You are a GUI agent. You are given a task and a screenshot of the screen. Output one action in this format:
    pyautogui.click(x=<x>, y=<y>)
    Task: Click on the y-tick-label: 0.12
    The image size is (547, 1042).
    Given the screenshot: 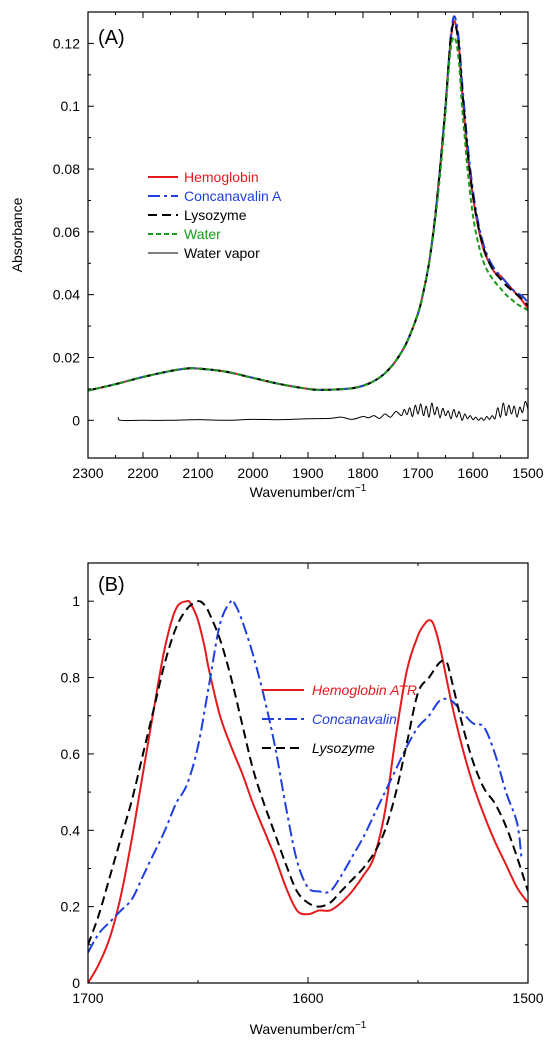 What is the action you would take?
    pyautogui.click(x=66, y=43)
    